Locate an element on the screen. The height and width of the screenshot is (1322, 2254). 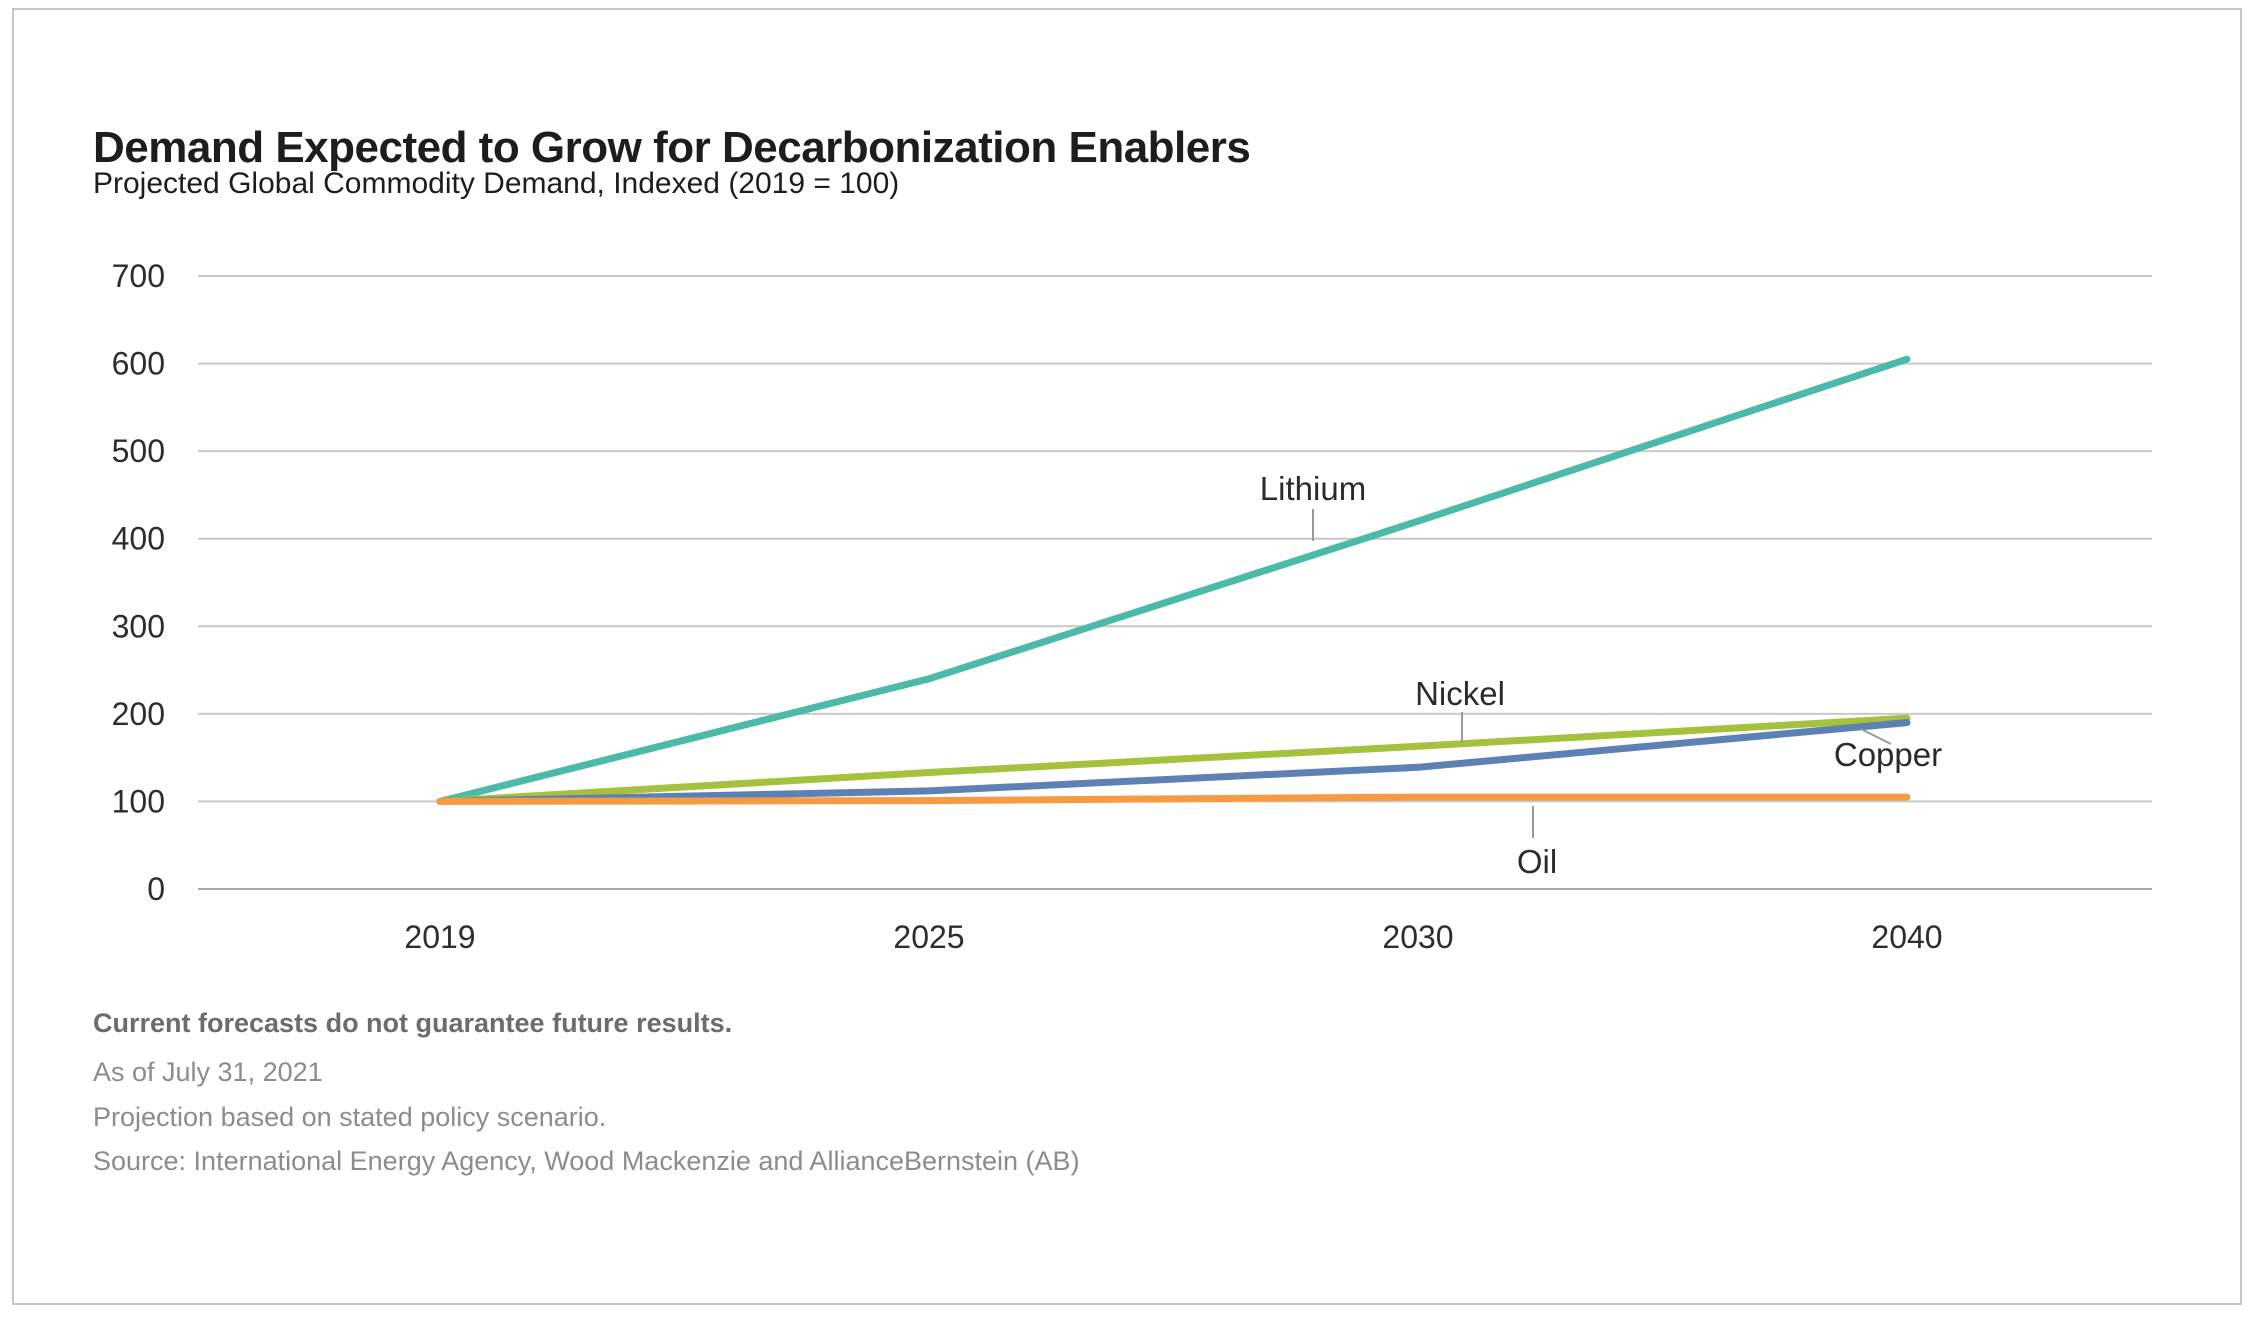
y-tick-label-200: 200 is located at coordinates (138, 714).